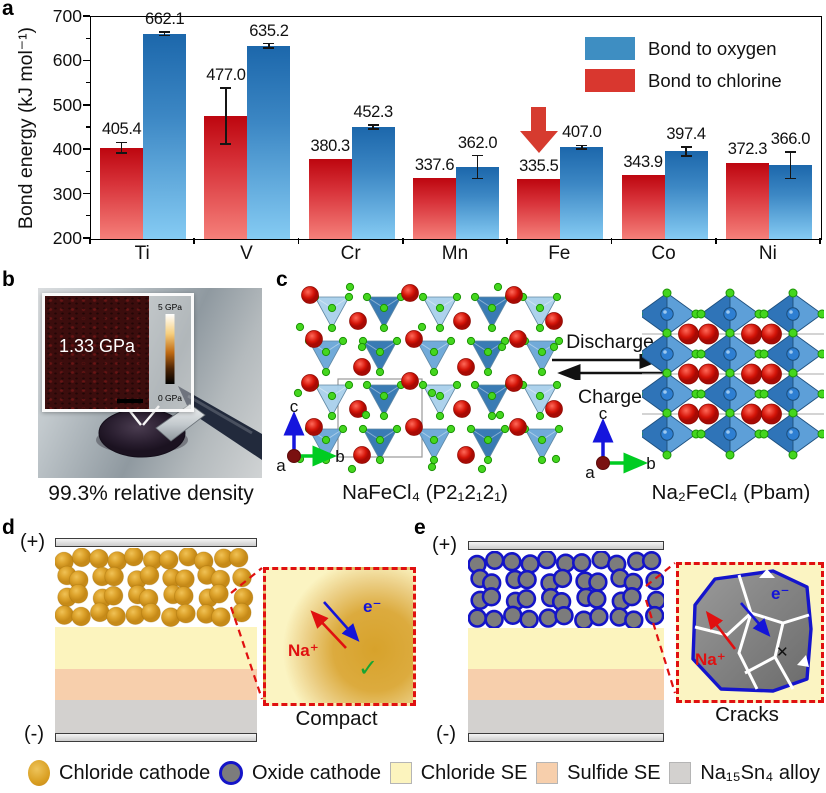 The image size is (826, 793). What do you see at coordinates (330, 145) in the screenshot?
I see `bar-value-label: 380.3` at bounding box center [330, 145].